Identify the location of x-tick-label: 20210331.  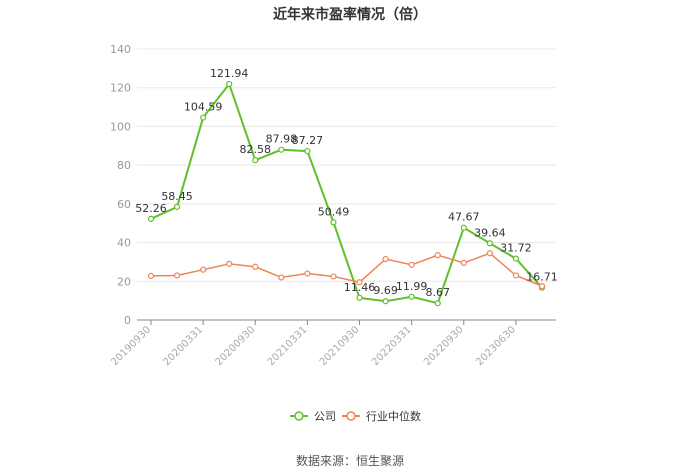
(288, 346).